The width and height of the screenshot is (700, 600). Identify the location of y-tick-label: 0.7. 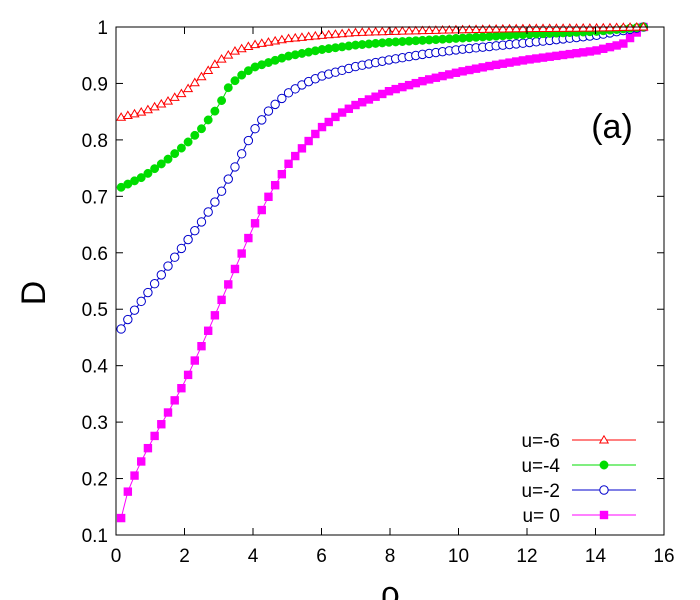
(95, 197).